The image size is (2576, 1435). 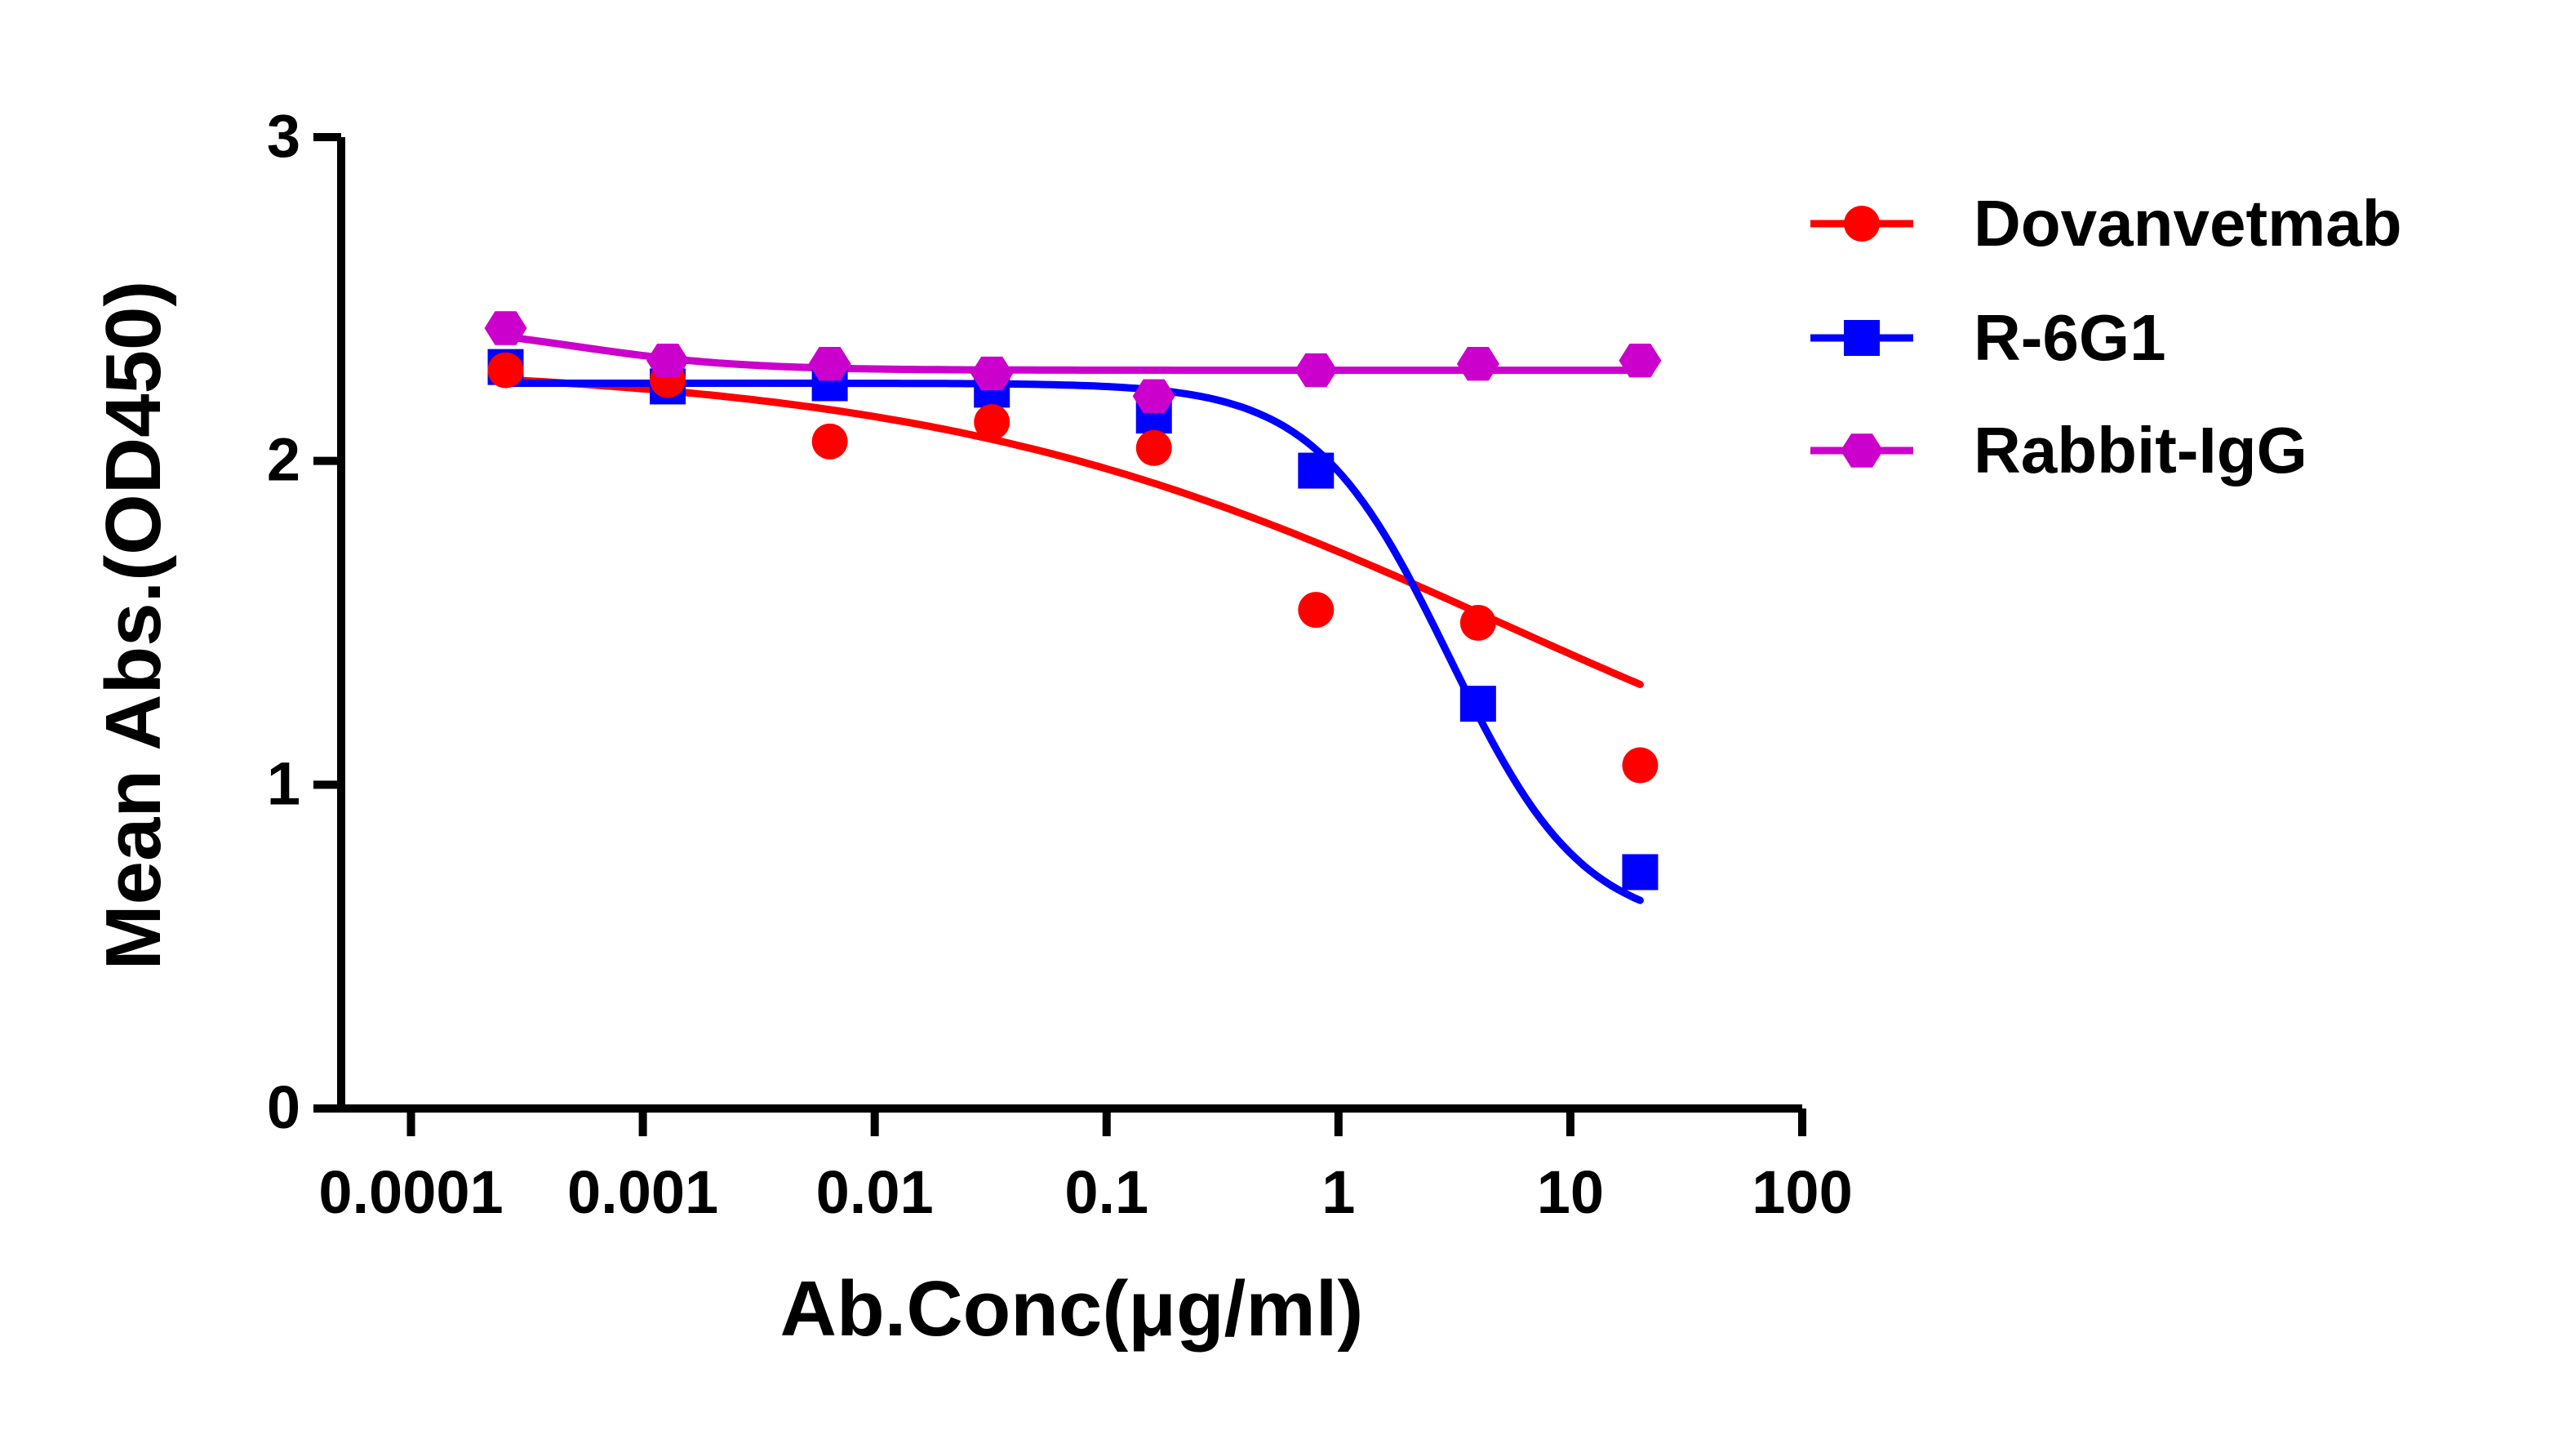 I want to click on x-tick-label: 0.1, so click(x=1106, y=1192).